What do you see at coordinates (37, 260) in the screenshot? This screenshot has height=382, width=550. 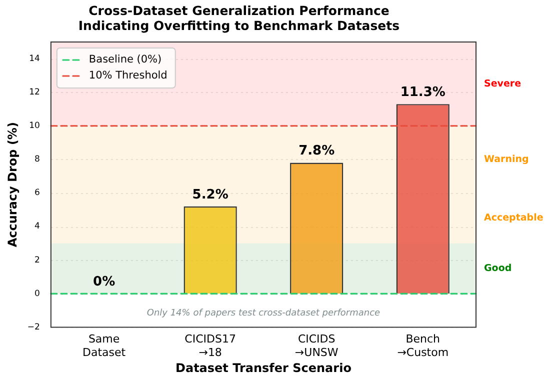 I see `y-tick-label: 2` at bounding box center [37, 260].